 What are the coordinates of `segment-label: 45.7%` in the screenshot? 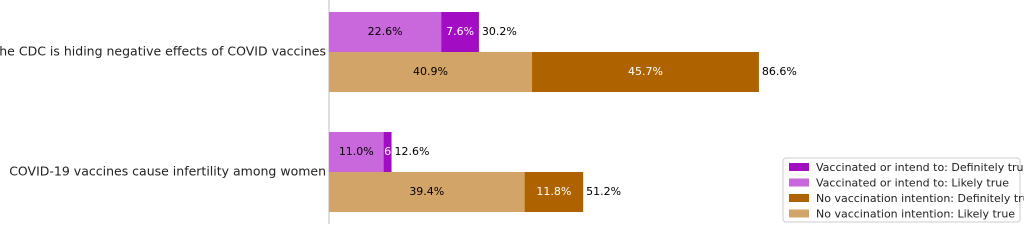 It's located at (645, 71).